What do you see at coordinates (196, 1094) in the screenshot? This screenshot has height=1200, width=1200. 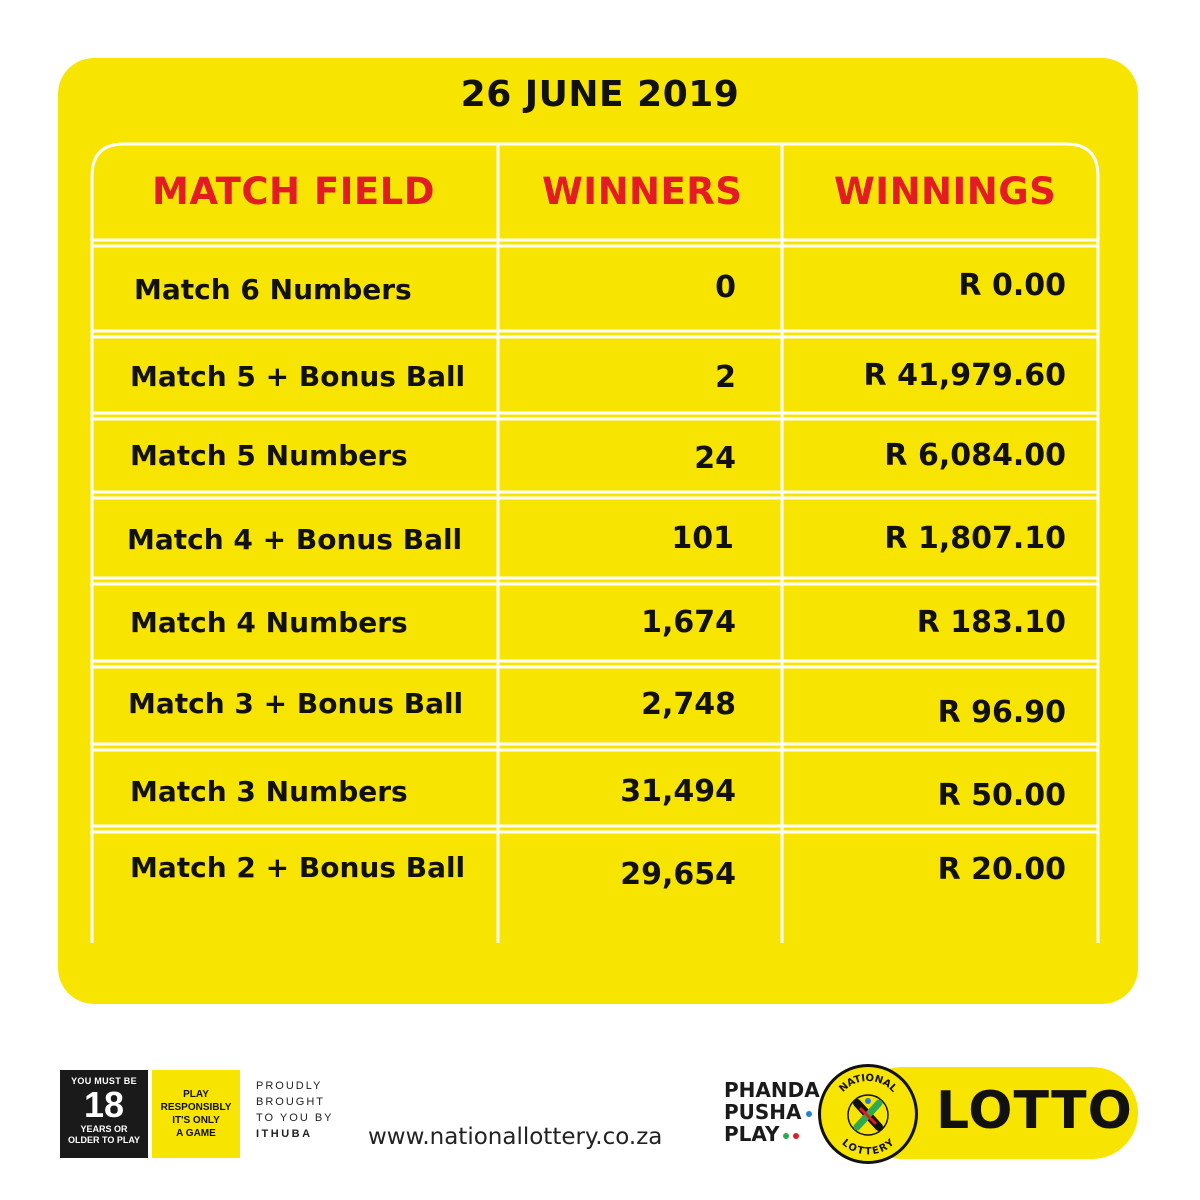 I see `responsible-line-1: PLAY` at bounding box center [196, 1094].